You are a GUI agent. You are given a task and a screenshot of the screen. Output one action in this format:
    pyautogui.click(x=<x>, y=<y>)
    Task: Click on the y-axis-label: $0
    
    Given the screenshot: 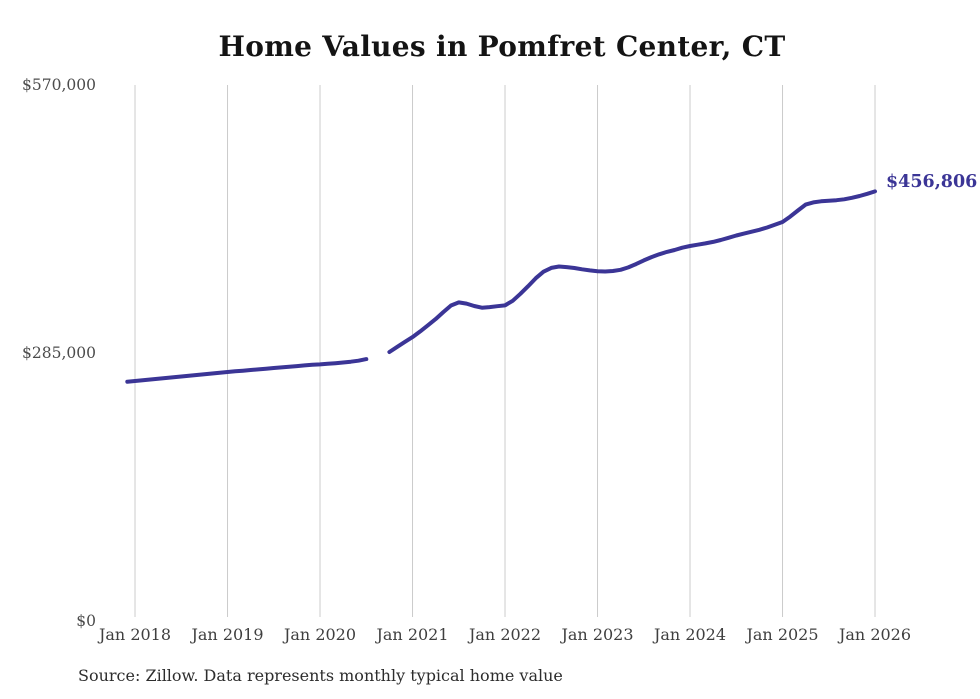 What is the action you would take?
    pyautogui.click(x=86, y=621)
    